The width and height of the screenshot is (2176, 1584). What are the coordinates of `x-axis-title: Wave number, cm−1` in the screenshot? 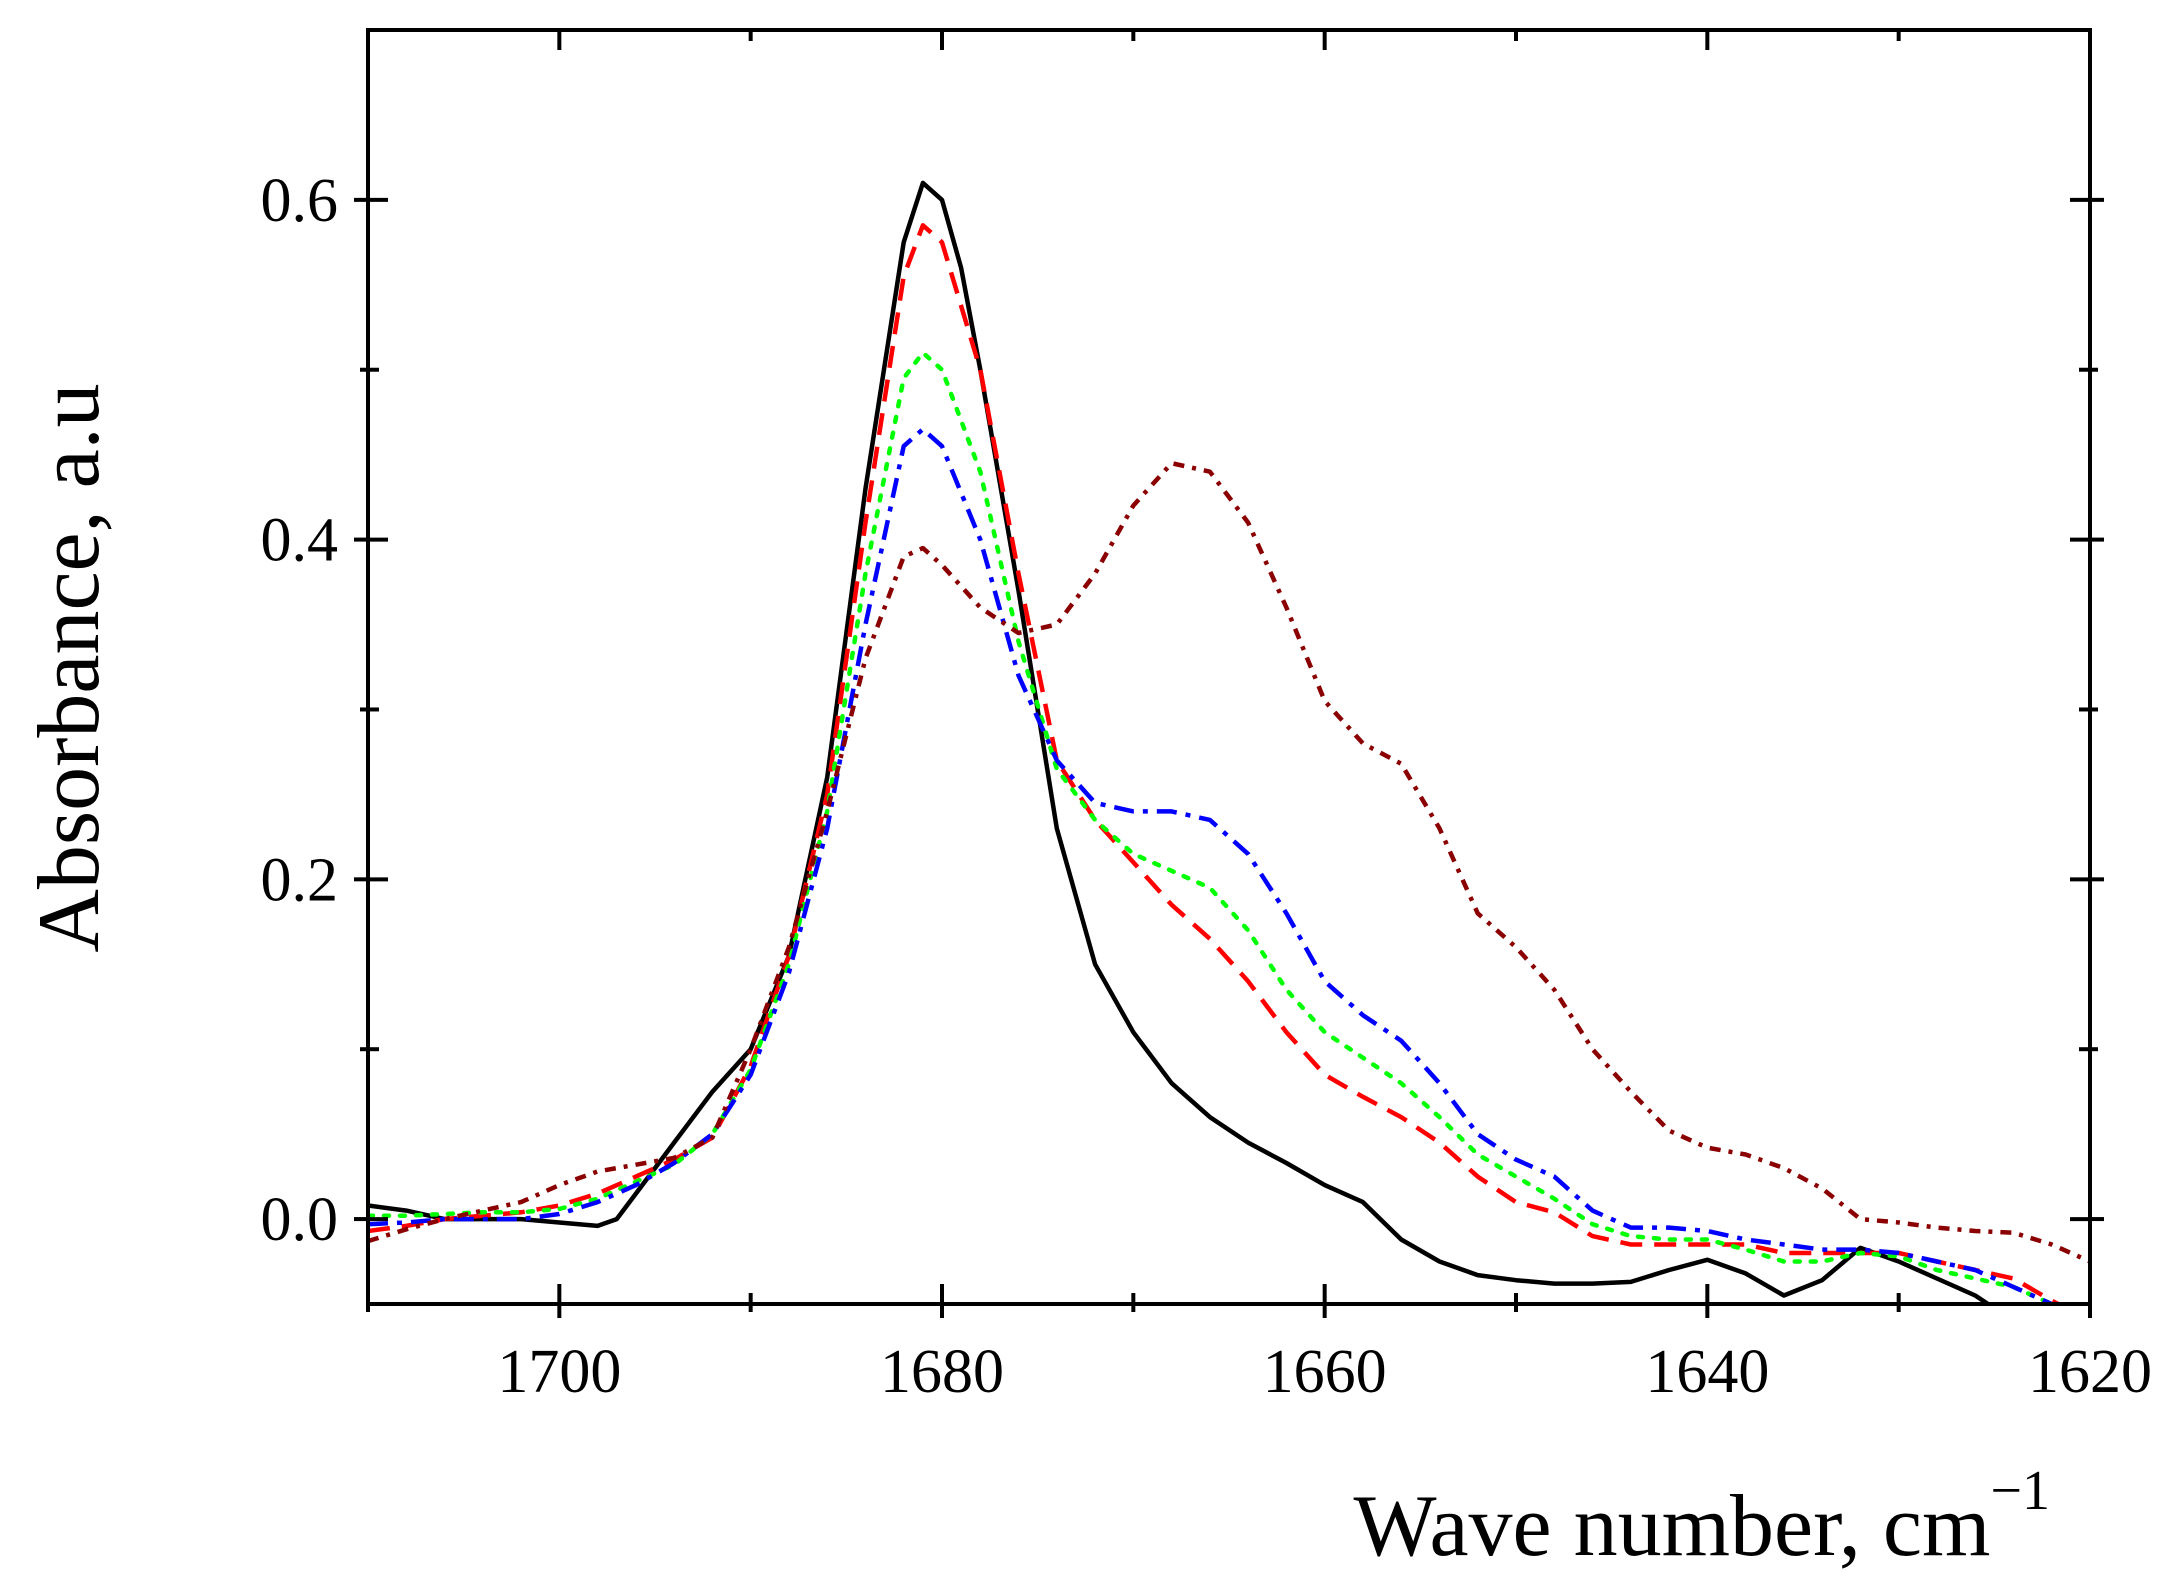 It's located at (1701, 1517).